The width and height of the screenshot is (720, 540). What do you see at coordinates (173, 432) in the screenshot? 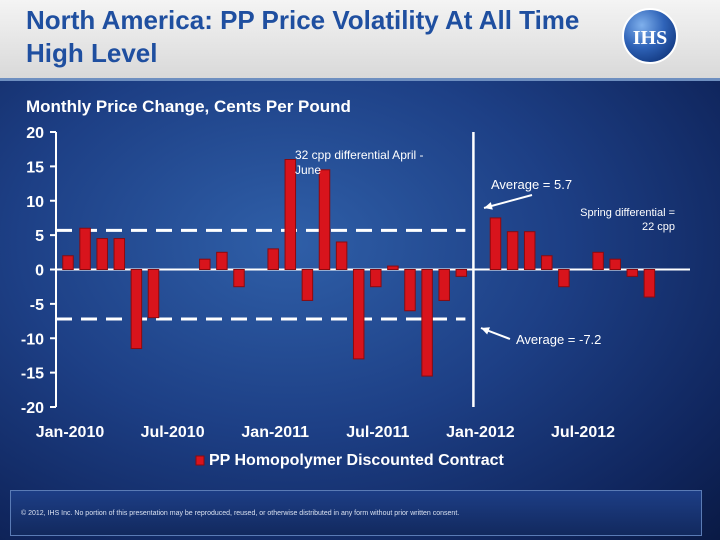
I see `x-tick-label: Jul-2010` at bounding box center [173, 432].